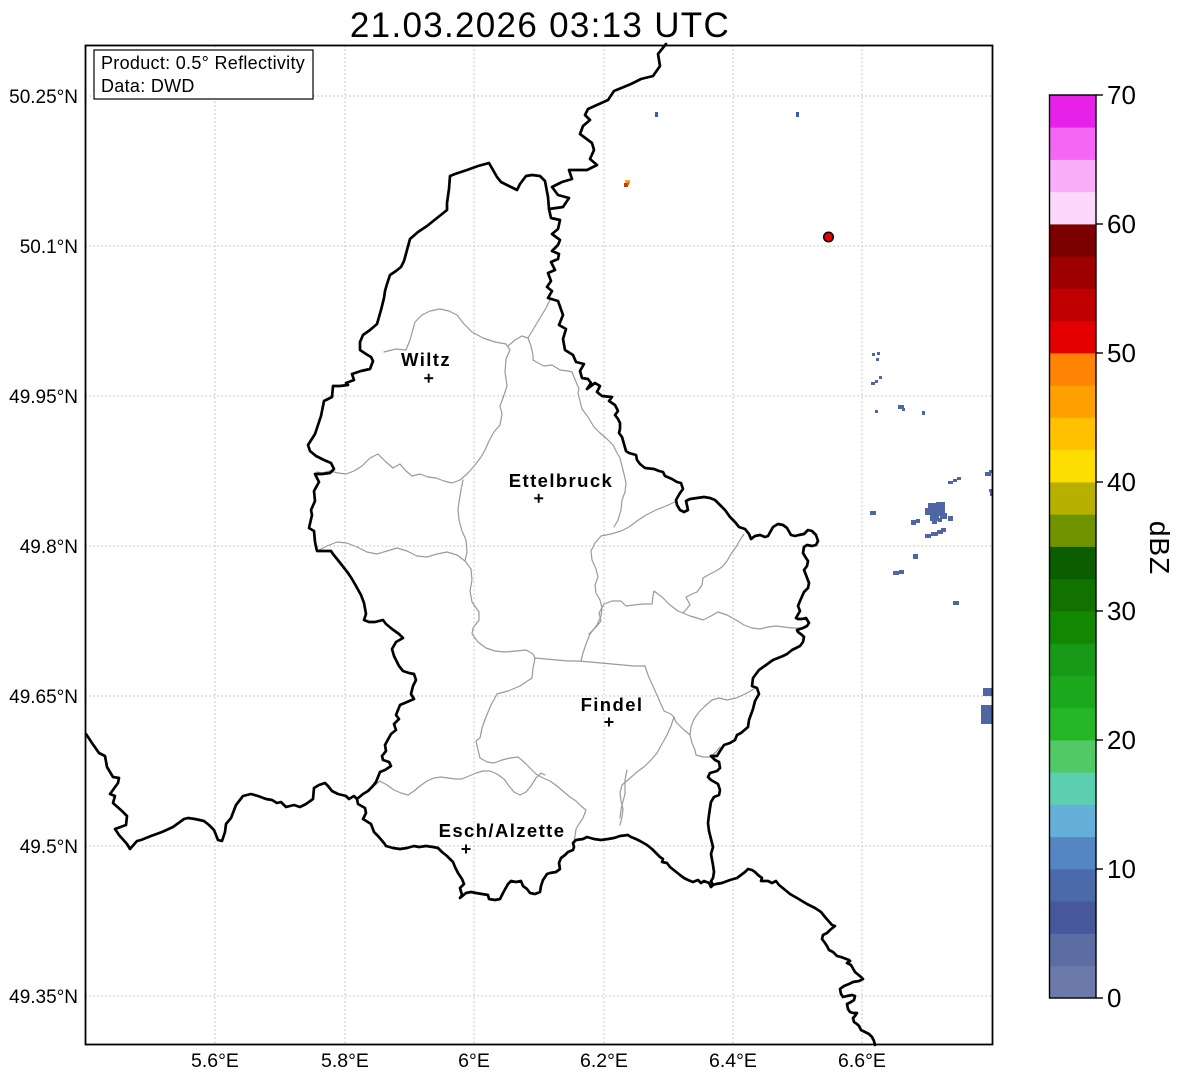  Describe the element at coordinates (862, 1061) in the screenshot. I see `svg-text: 6.6°E` at that location.